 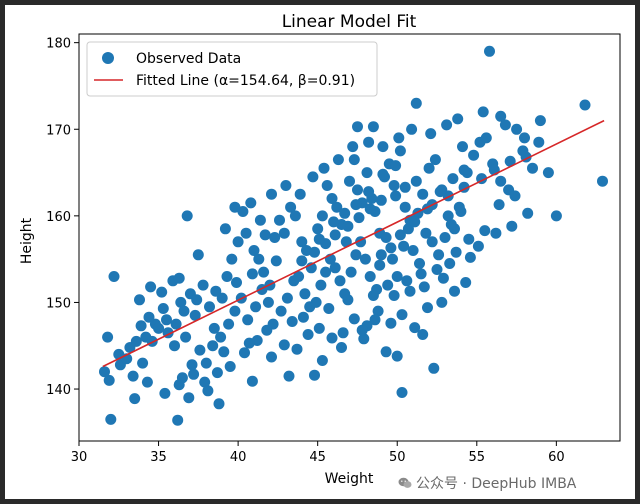 I want to click on x-tick-label: 60, so click(x=556, y=457).